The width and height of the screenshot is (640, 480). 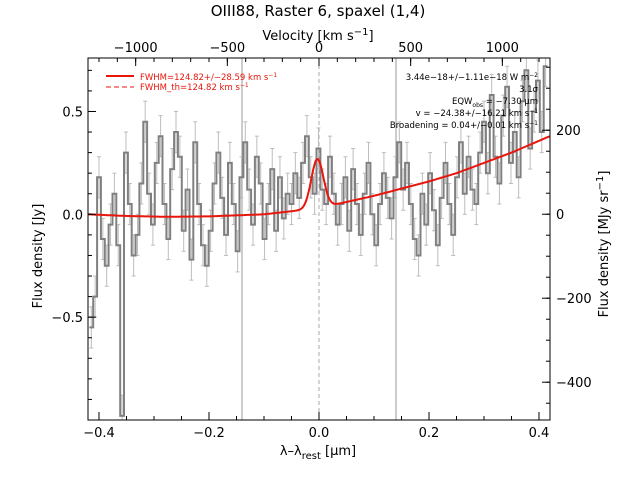 I want to click on y-axis-label: Flux density [Jy], so click(x=38, y=256).